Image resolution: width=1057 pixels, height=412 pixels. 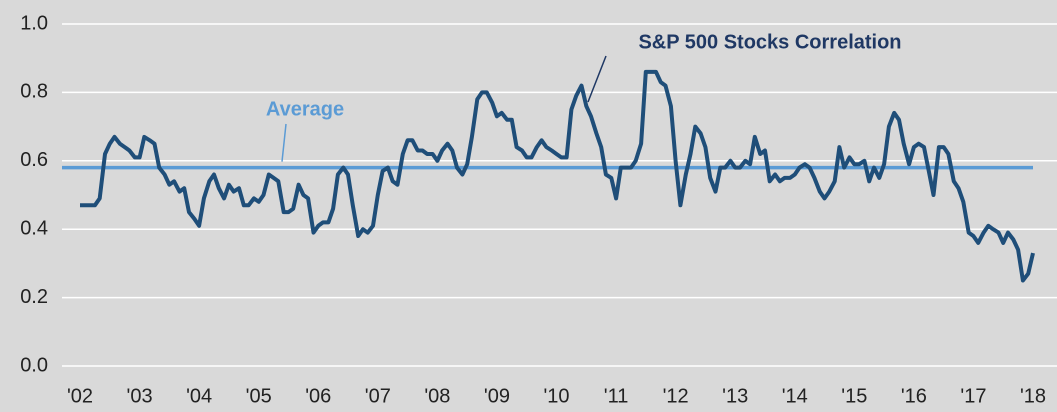 What do you see at coordinates (676, 396) in the screenshot?
I see `x-tick-label: '12` at bounding box center [676, 396].